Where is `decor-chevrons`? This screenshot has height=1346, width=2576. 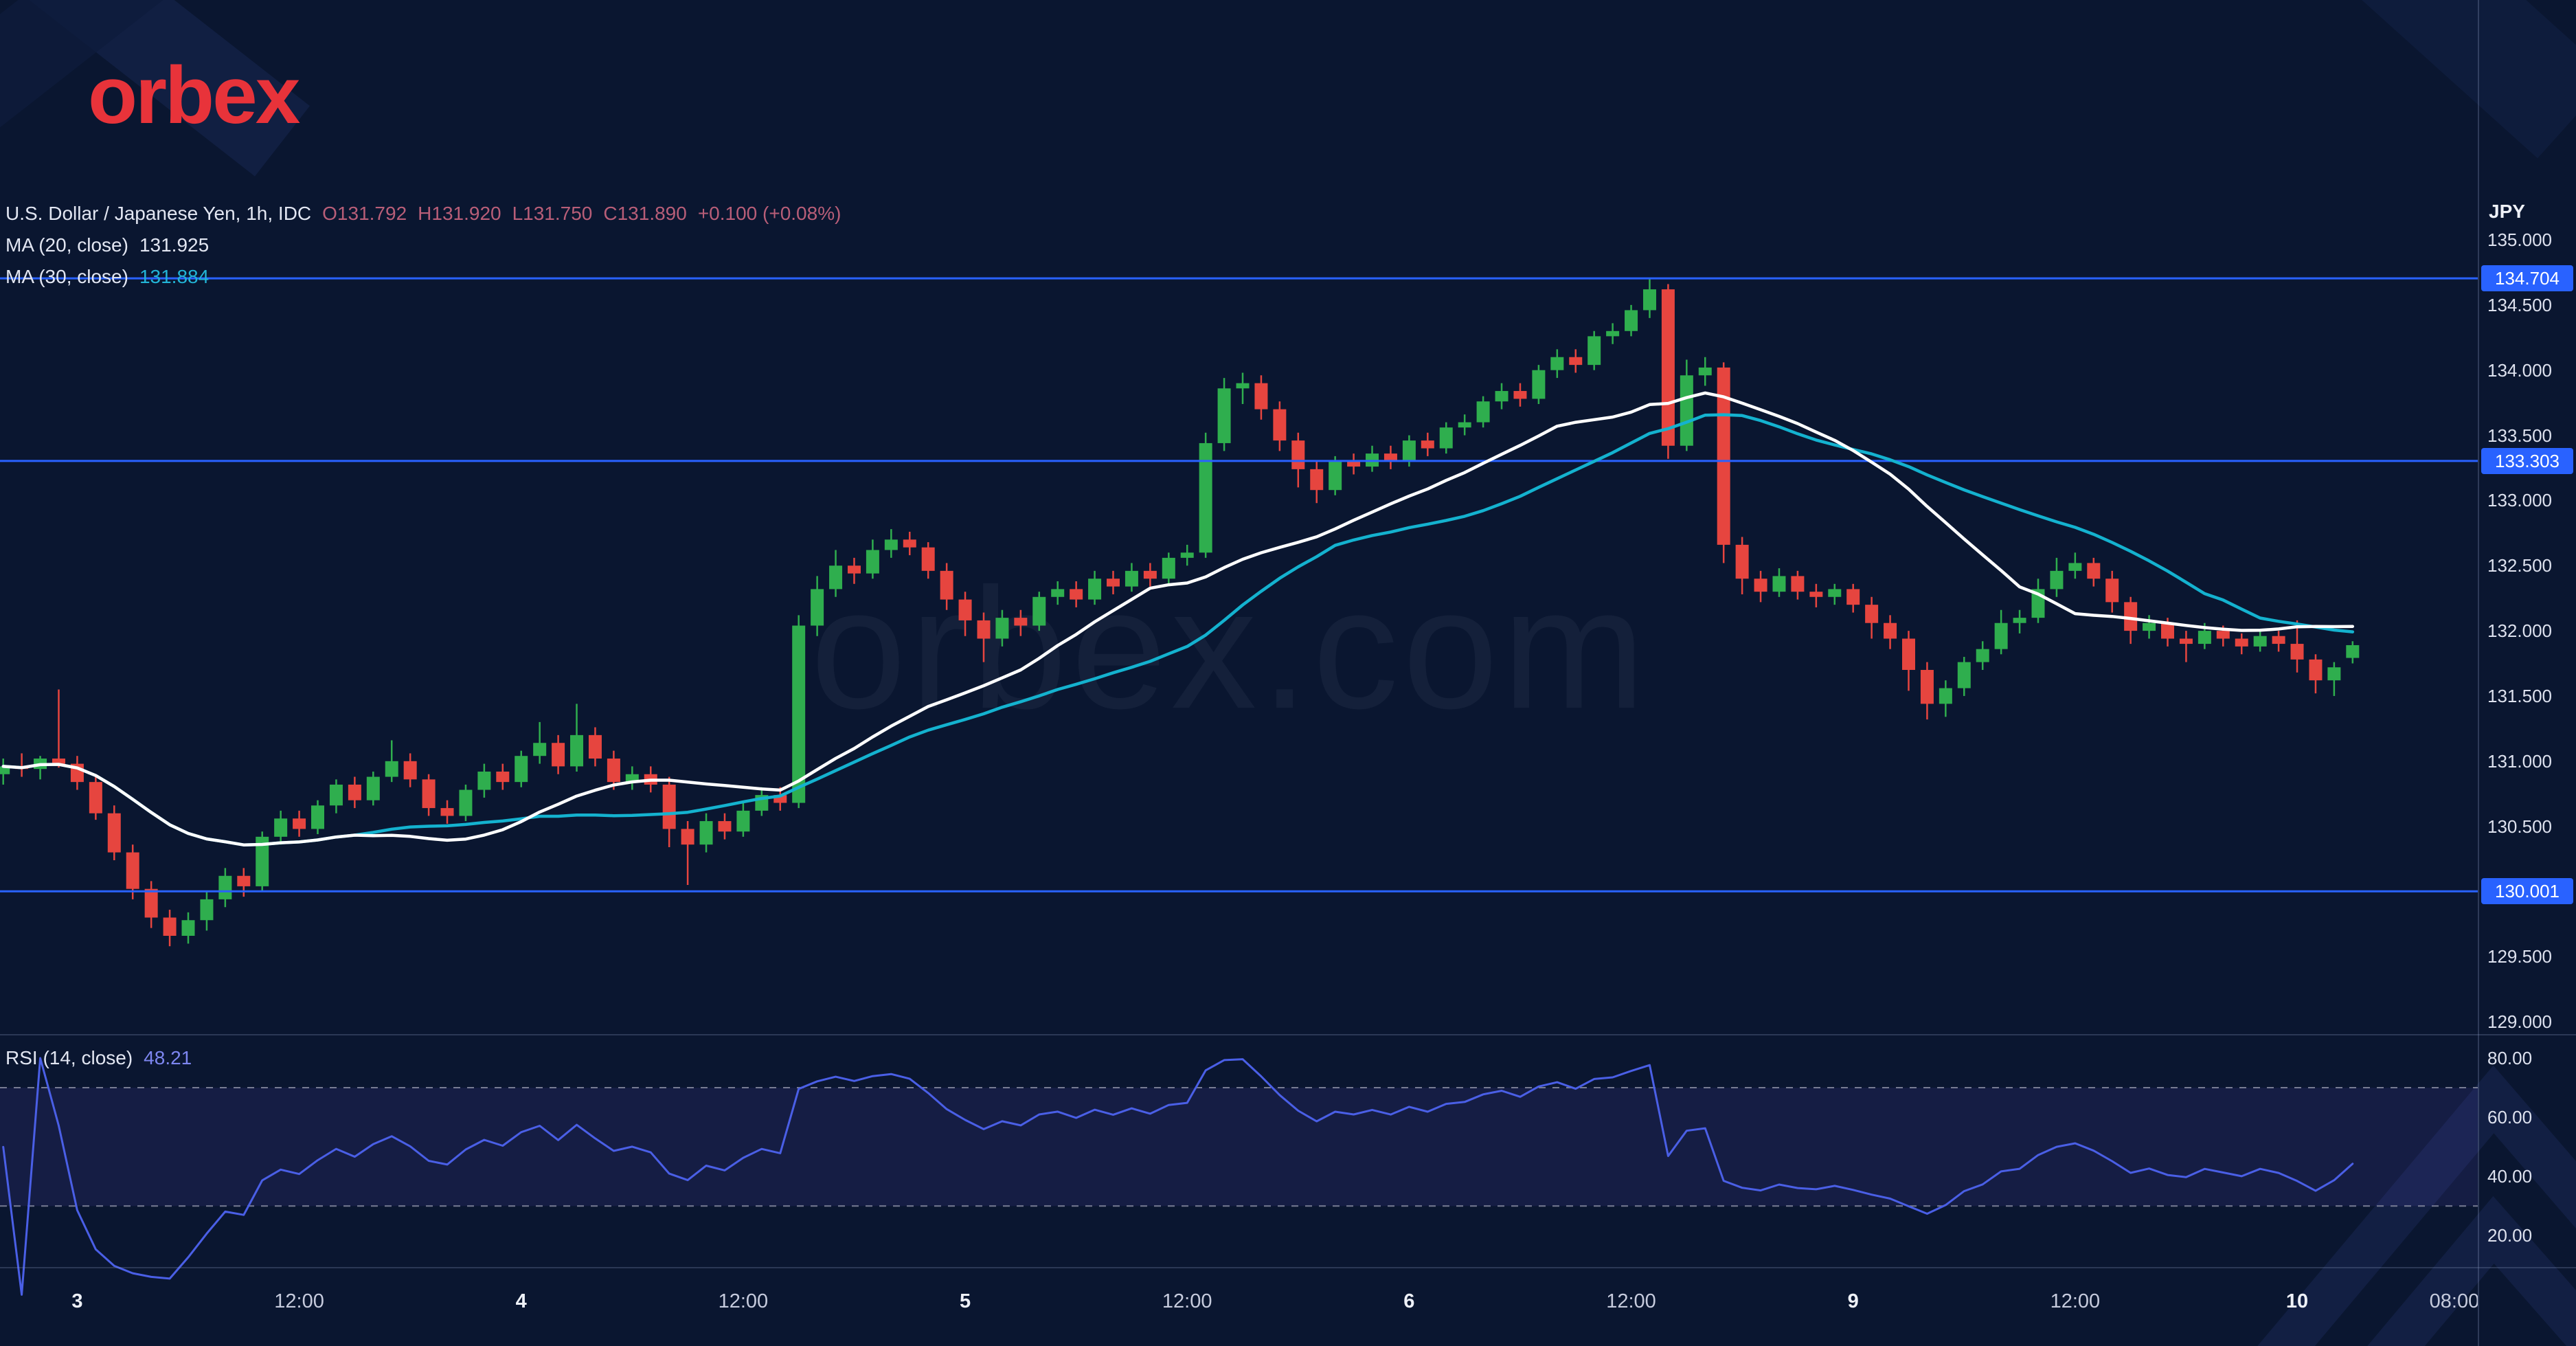
decor-chevrons is located at coordinates (2416, 1205).